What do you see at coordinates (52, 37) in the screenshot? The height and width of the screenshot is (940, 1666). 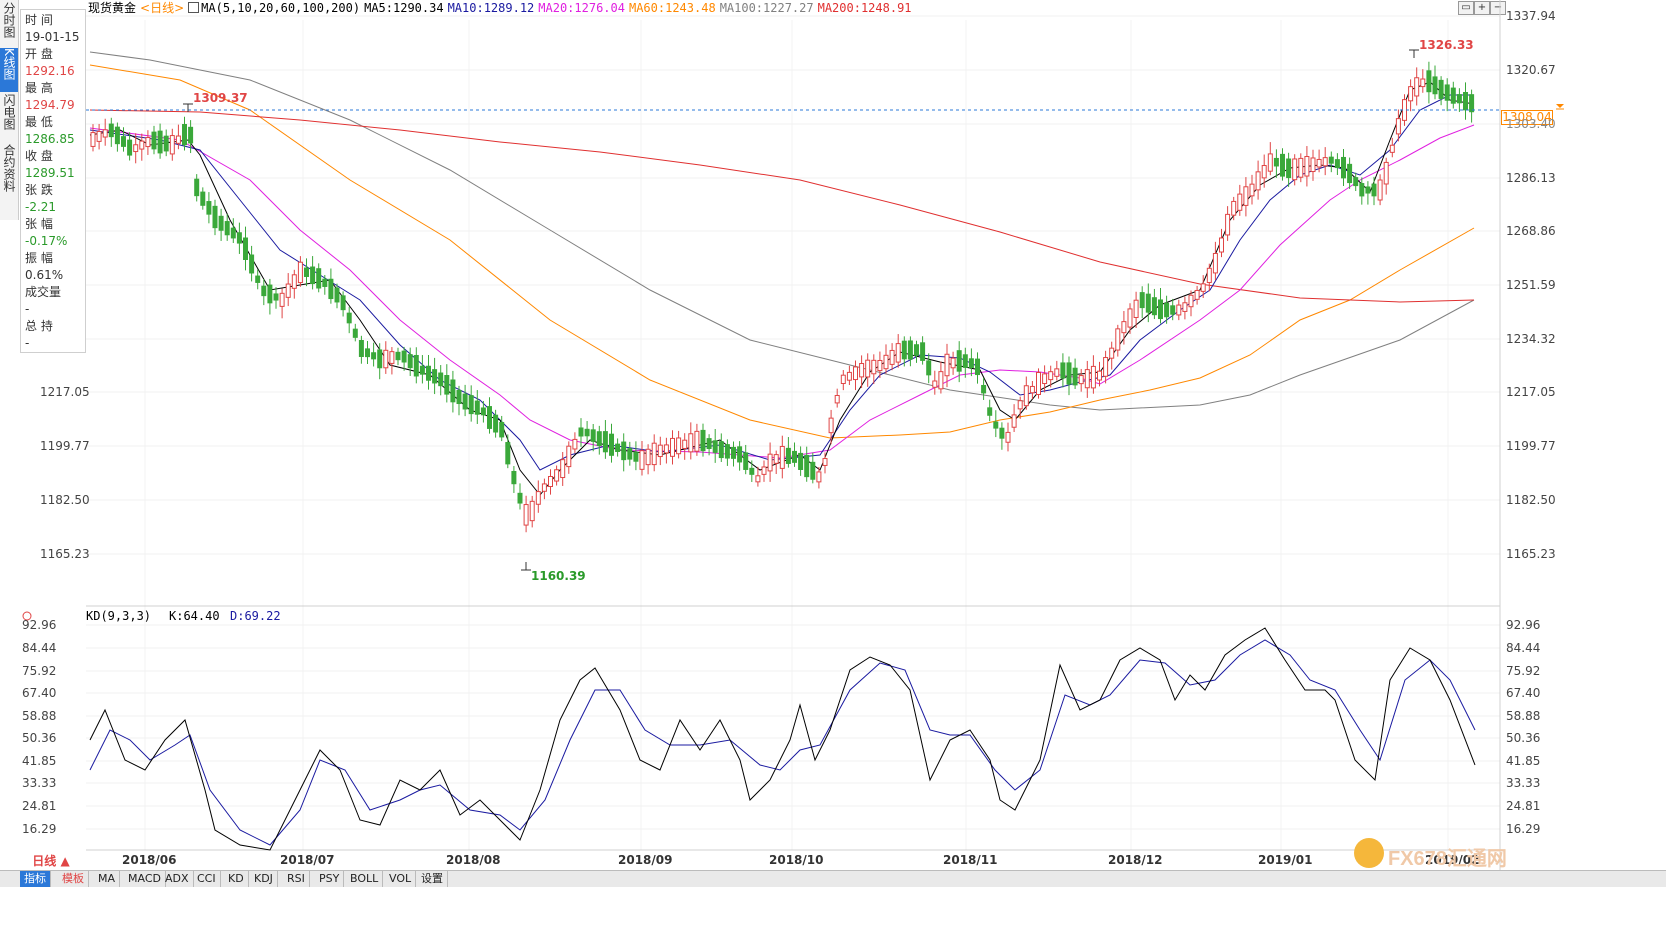 I see `time-value: 19-01-15` at bounding box center [52, 37].